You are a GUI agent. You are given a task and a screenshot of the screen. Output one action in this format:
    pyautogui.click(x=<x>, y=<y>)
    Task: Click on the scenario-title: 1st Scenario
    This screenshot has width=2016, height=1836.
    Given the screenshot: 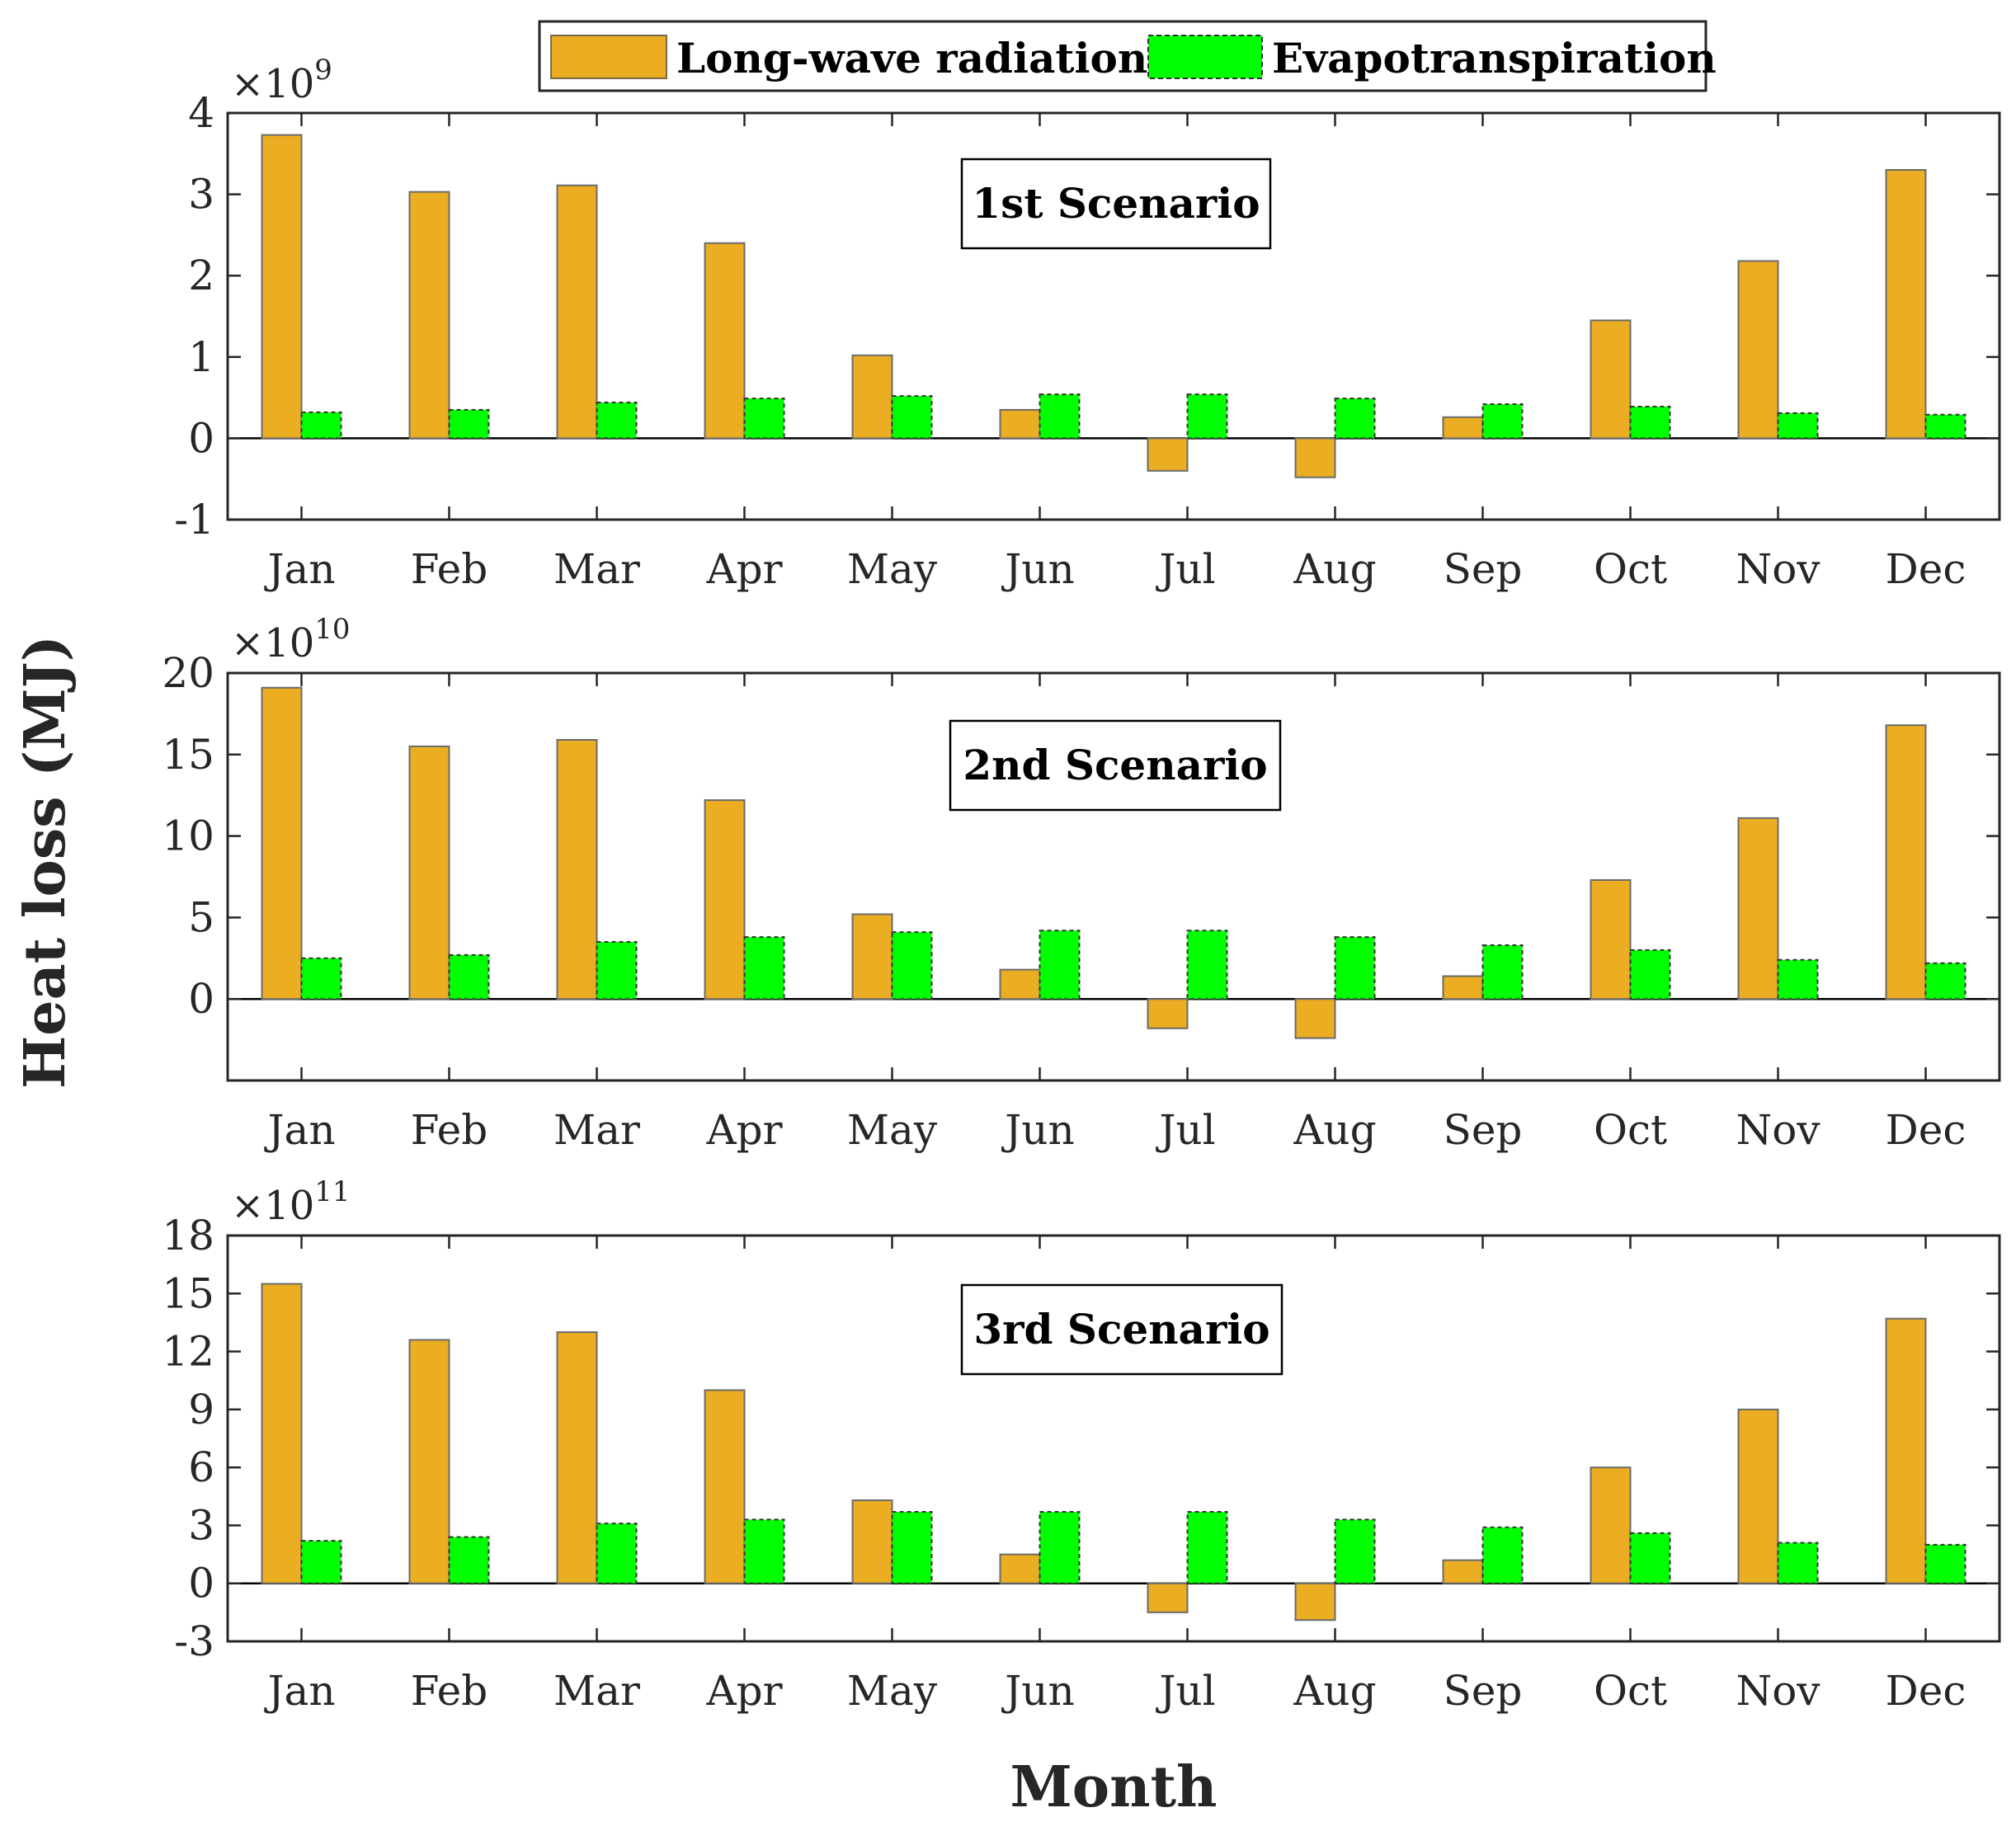 What is the action you would take?
    pyautogui.click(x=1116, y=203)
    